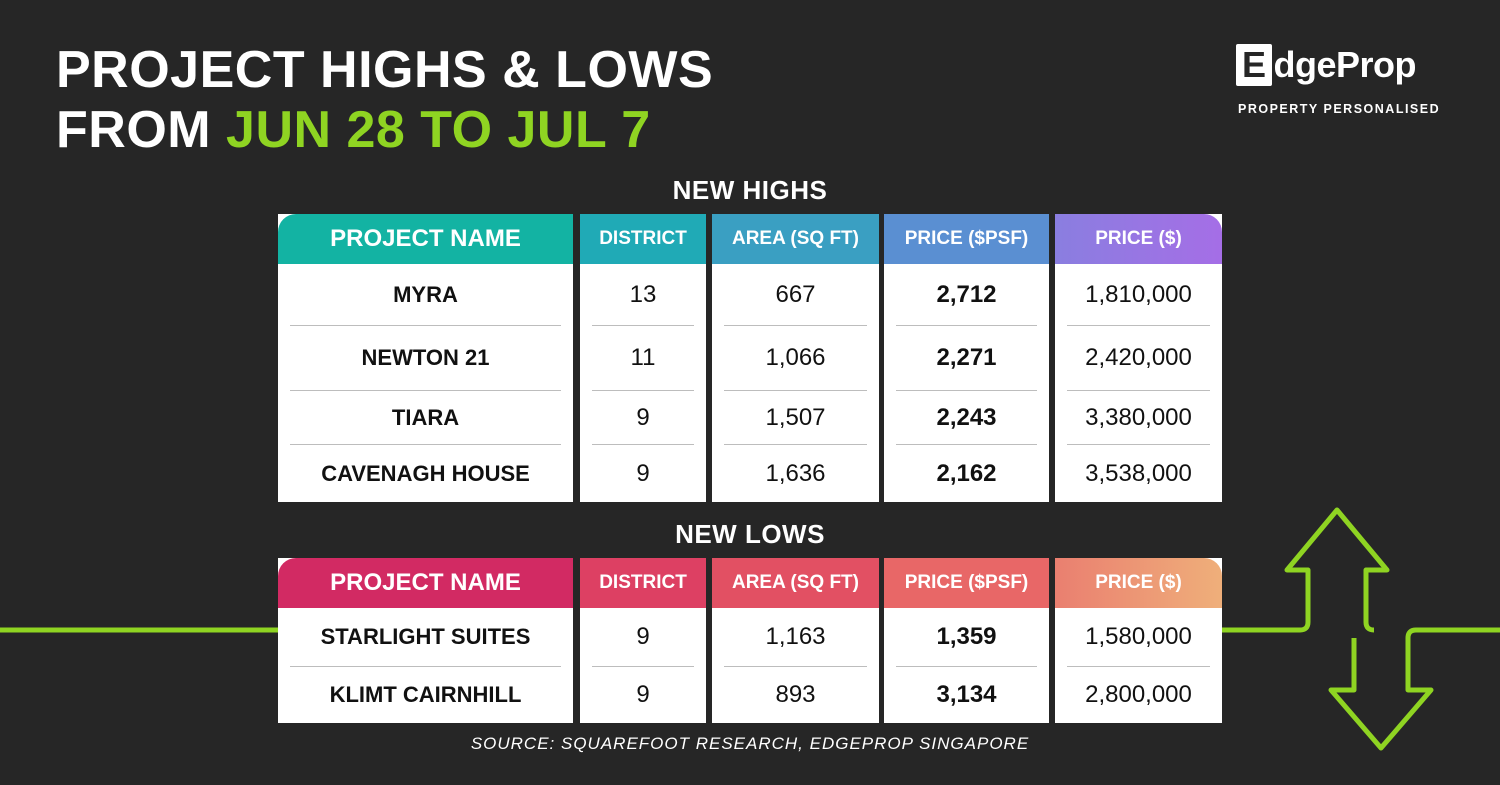 This screenshot has height=785, width=1500. I want to click on lows-column-area: AREA (SQ FT) 1,163 893, so click(795, 640).